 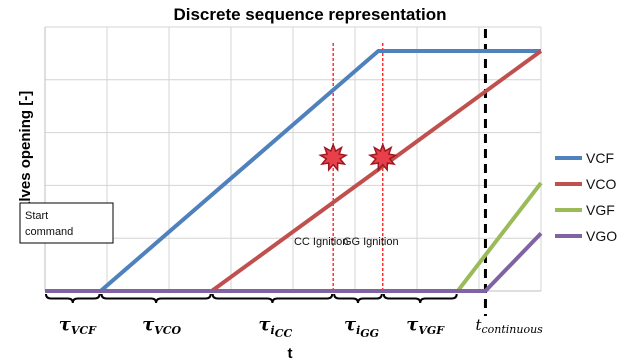 I want to click on start-command-box: Start command, so click(x=66, y=223).